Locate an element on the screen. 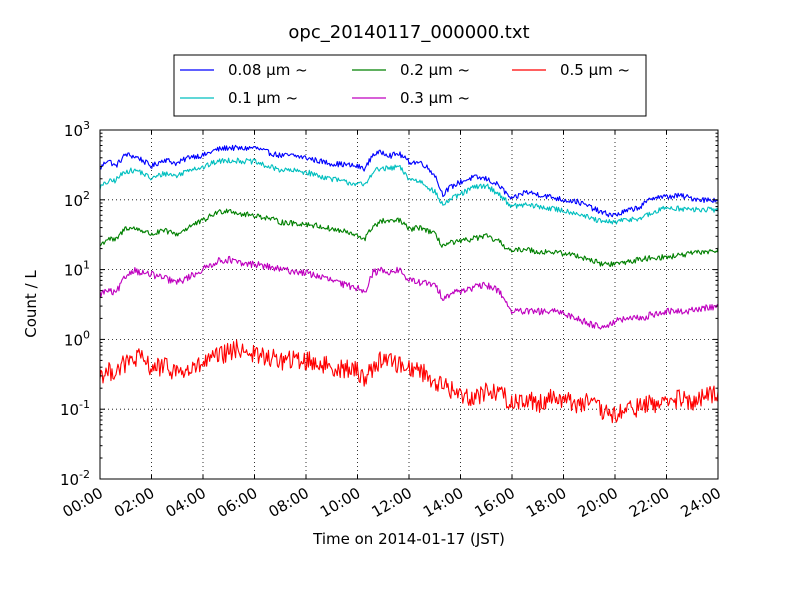  x-tick-label: 04:00 is located at coordinates (186, 502).